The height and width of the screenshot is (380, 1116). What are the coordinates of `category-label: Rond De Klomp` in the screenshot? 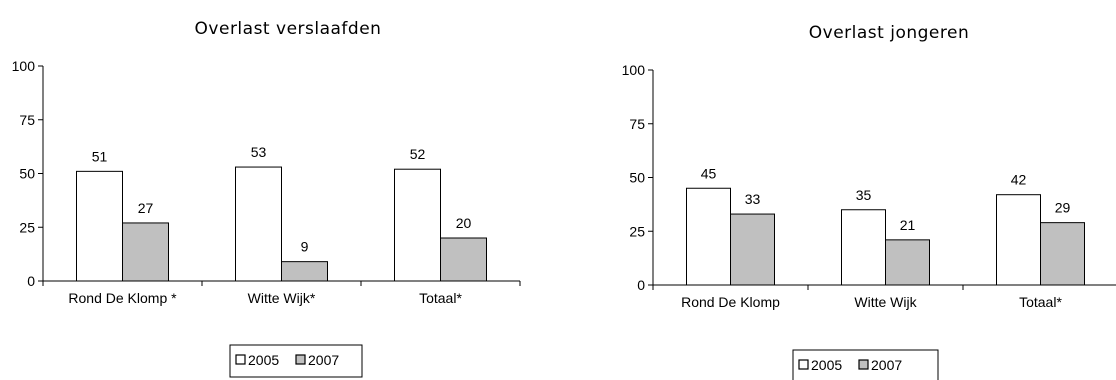 It's located at (730, 302).